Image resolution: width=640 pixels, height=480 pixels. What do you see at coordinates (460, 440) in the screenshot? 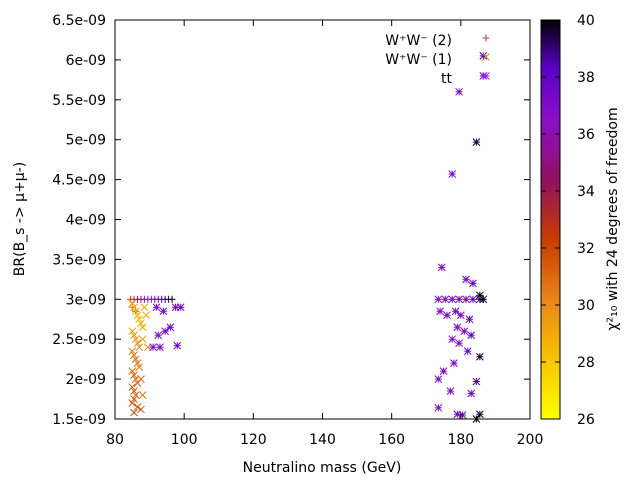
I see `x-tick-label: 180` at bounding box center [460, 440].